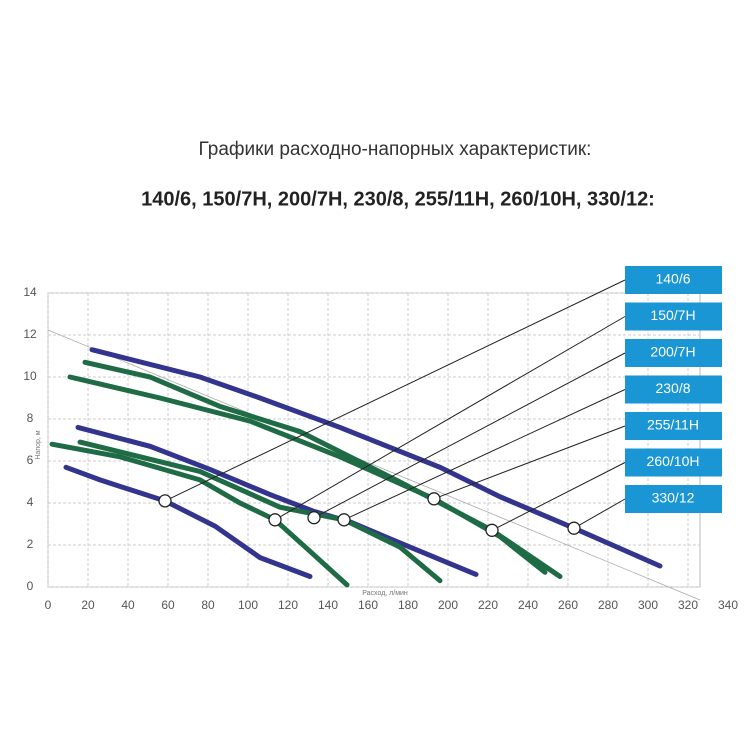  I want to click on y-tick-label: 6, so click(30, 460).